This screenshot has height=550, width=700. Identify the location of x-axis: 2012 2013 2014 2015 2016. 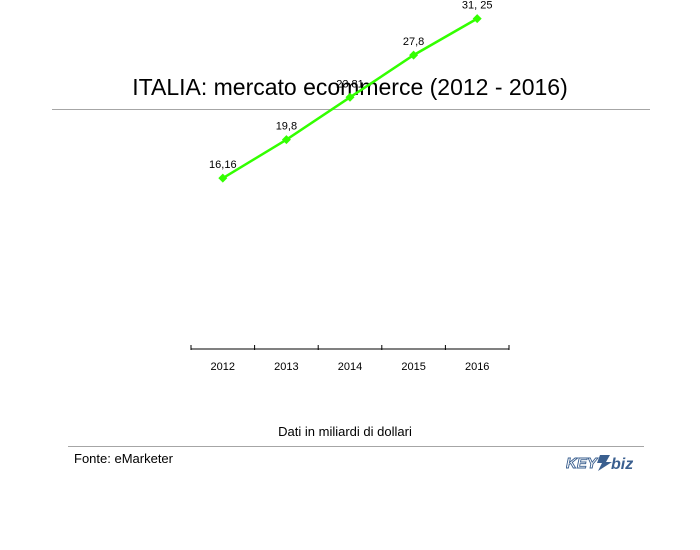
(350, 359).